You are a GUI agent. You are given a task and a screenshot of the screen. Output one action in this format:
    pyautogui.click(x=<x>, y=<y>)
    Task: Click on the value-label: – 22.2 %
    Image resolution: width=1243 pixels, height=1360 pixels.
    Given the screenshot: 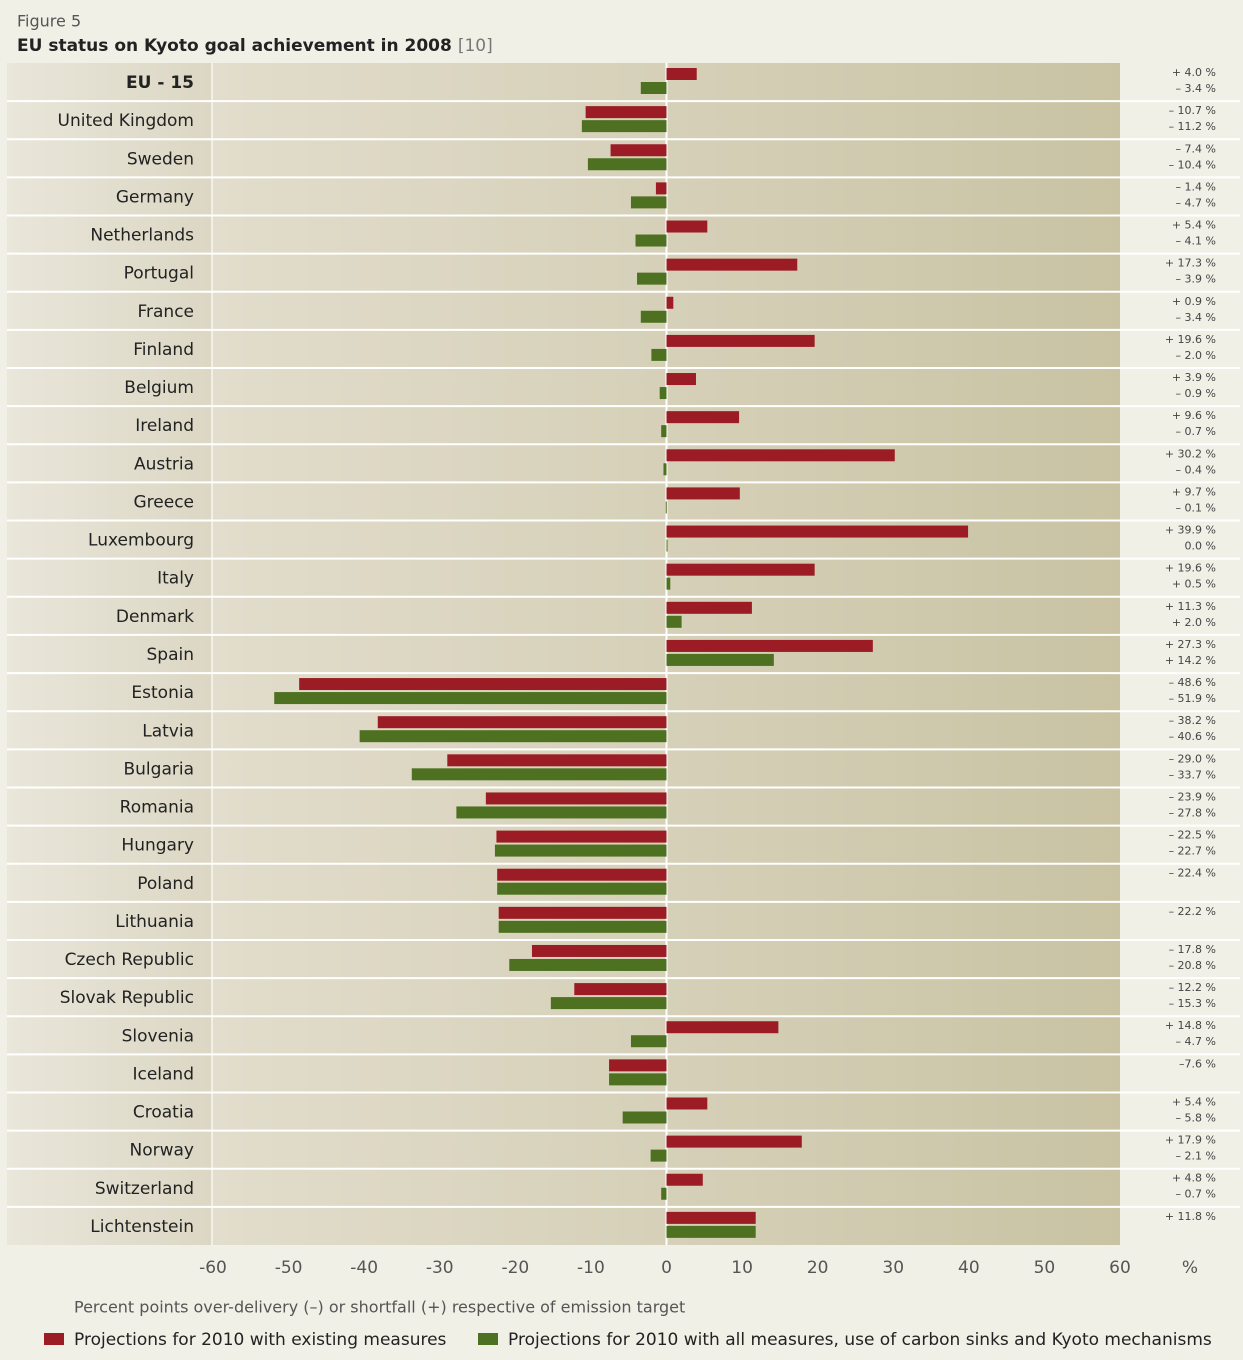 What is the action you would take?
    pyautogui.click(x=1192, y=911)
    